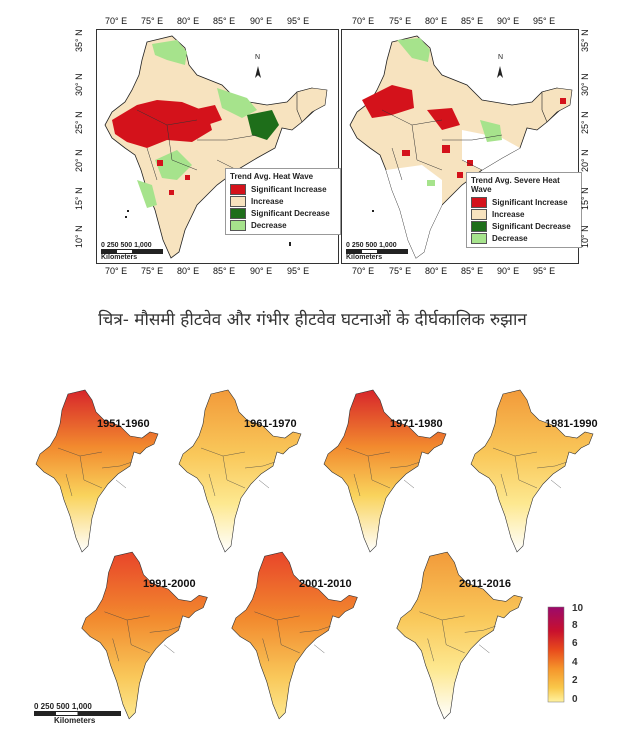 The image size is (625, 737). What do you see at coordinates (132, 251) in the screenshot?
I see `scale-bar-left: 0 250 500 1,000 Kilometers` at bounding box center [132, 251].